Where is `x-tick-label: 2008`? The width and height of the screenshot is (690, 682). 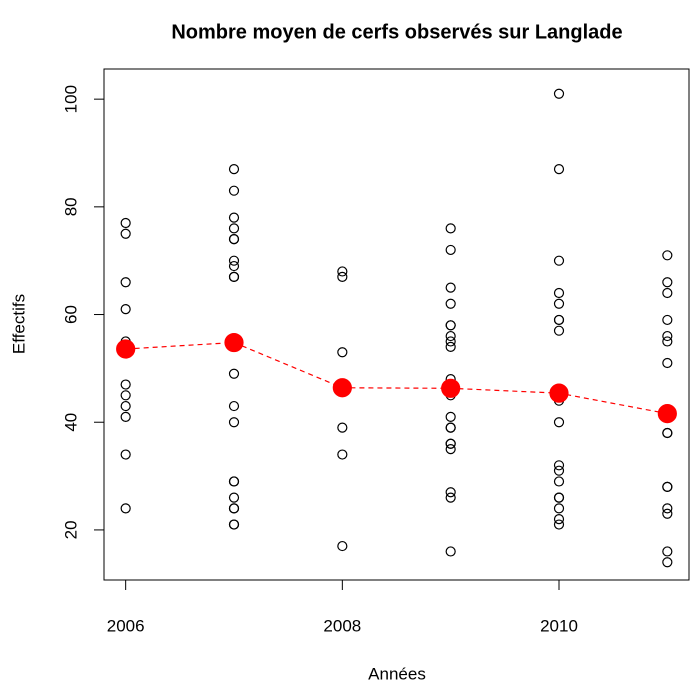 x-tick-label: 2008 is located at coordinates (342, 625).